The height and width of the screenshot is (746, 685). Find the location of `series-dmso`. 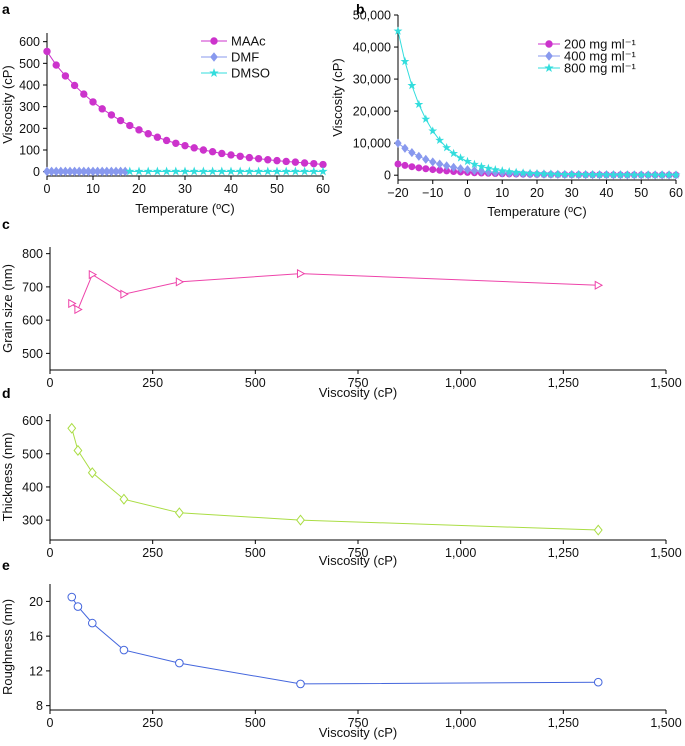

series-dmso is located at coordinates (226, 171).